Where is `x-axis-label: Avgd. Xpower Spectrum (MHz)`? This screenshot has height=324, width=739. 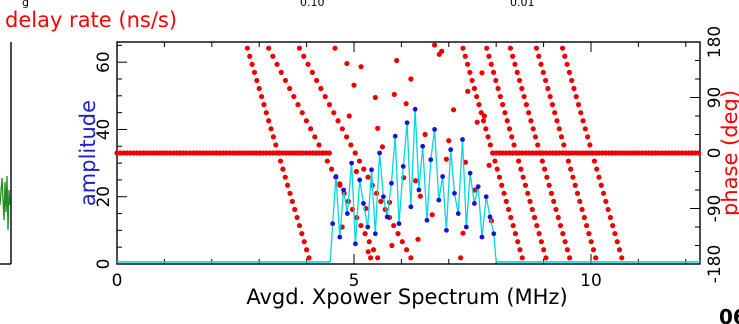 x-axis-label: Avgd. Xpower Spectrum (MHz) is located at coordinates (406, 297).